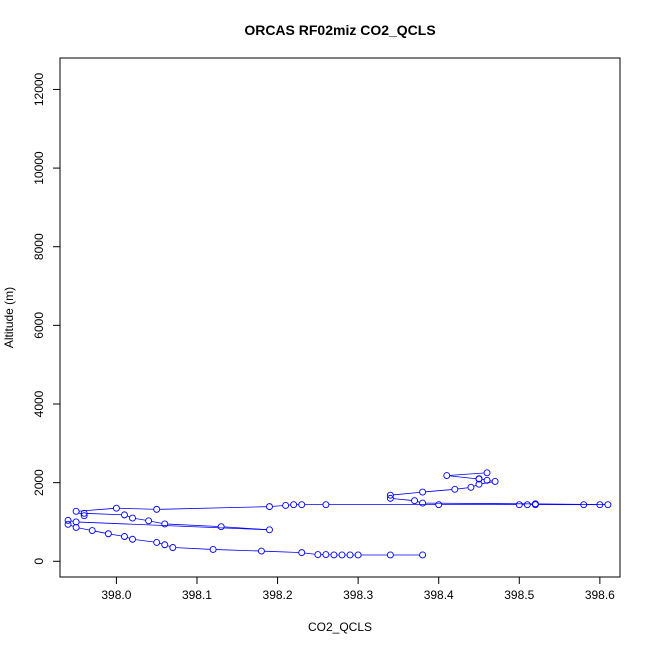  Describe the element at coordinates (197, 595) in the screenshot. I see `x-tick-label: 398.1` at that location.